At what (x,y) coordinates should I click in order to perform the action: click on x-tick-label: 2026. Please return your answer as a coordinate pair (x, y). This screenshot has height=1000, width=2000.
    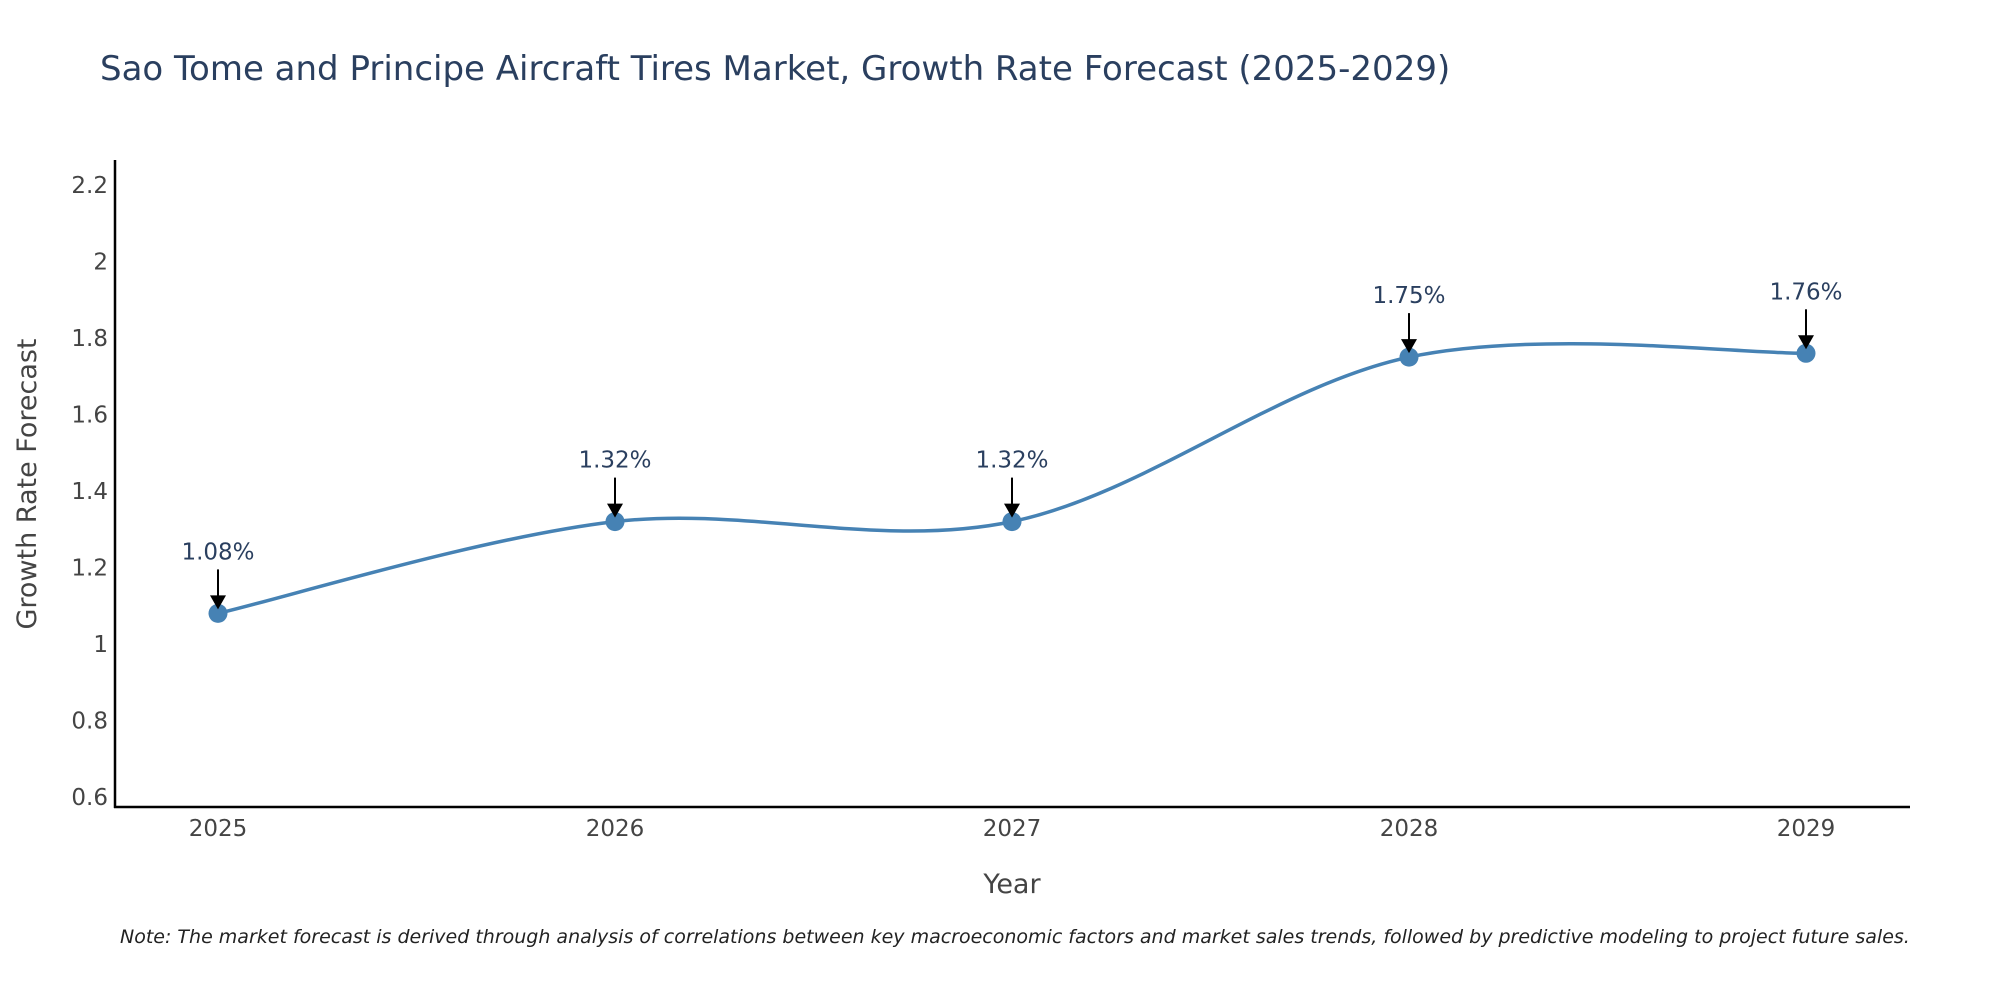
    Looking at the image, I should click on (615, 829).